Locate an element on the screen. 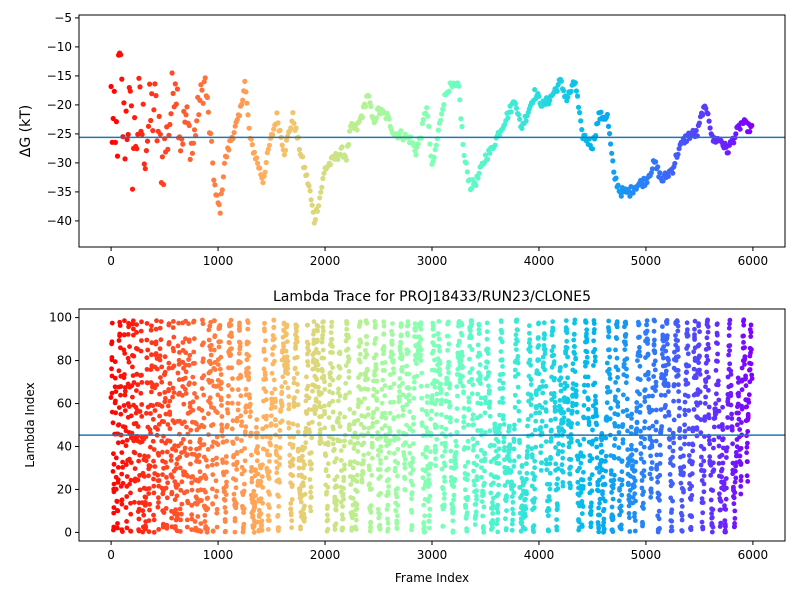  x-tick-label: 0 is located at coordinates (111, 261).